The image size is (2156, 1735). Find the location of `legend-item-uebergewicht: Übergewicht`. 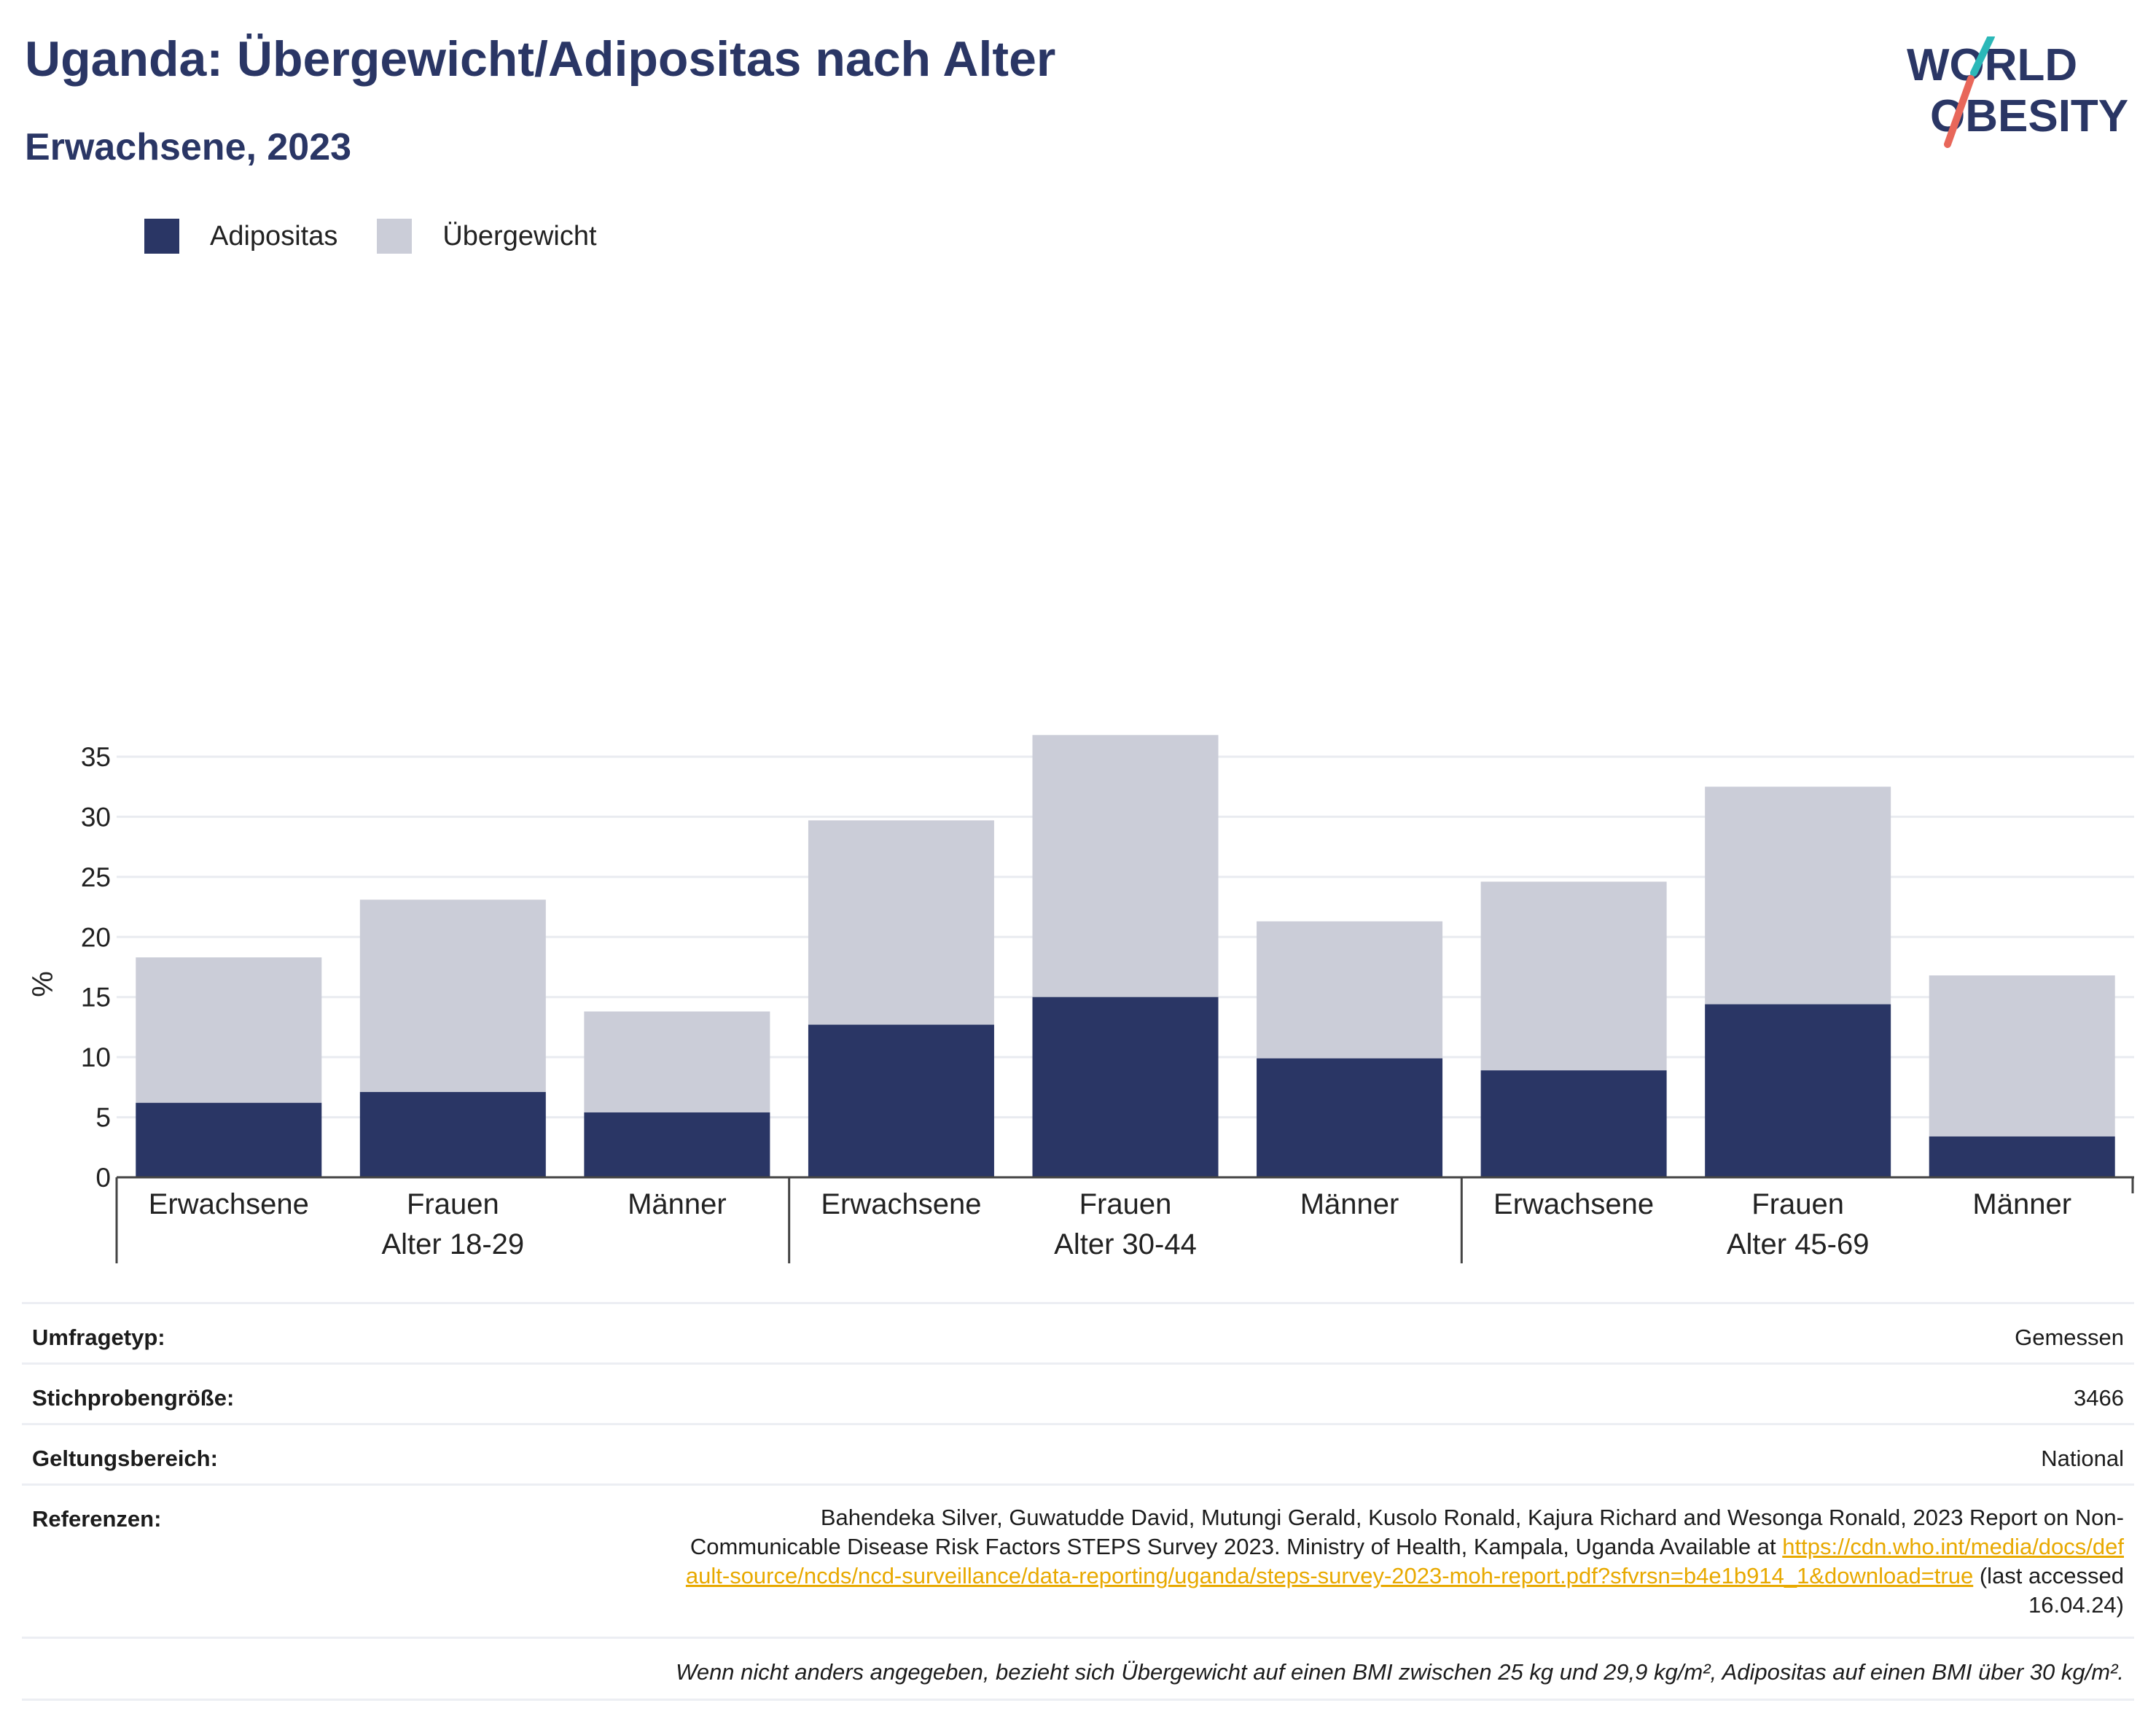

legend-item-uebergewicht: Übergewicht is located at coordinates (487, 236).